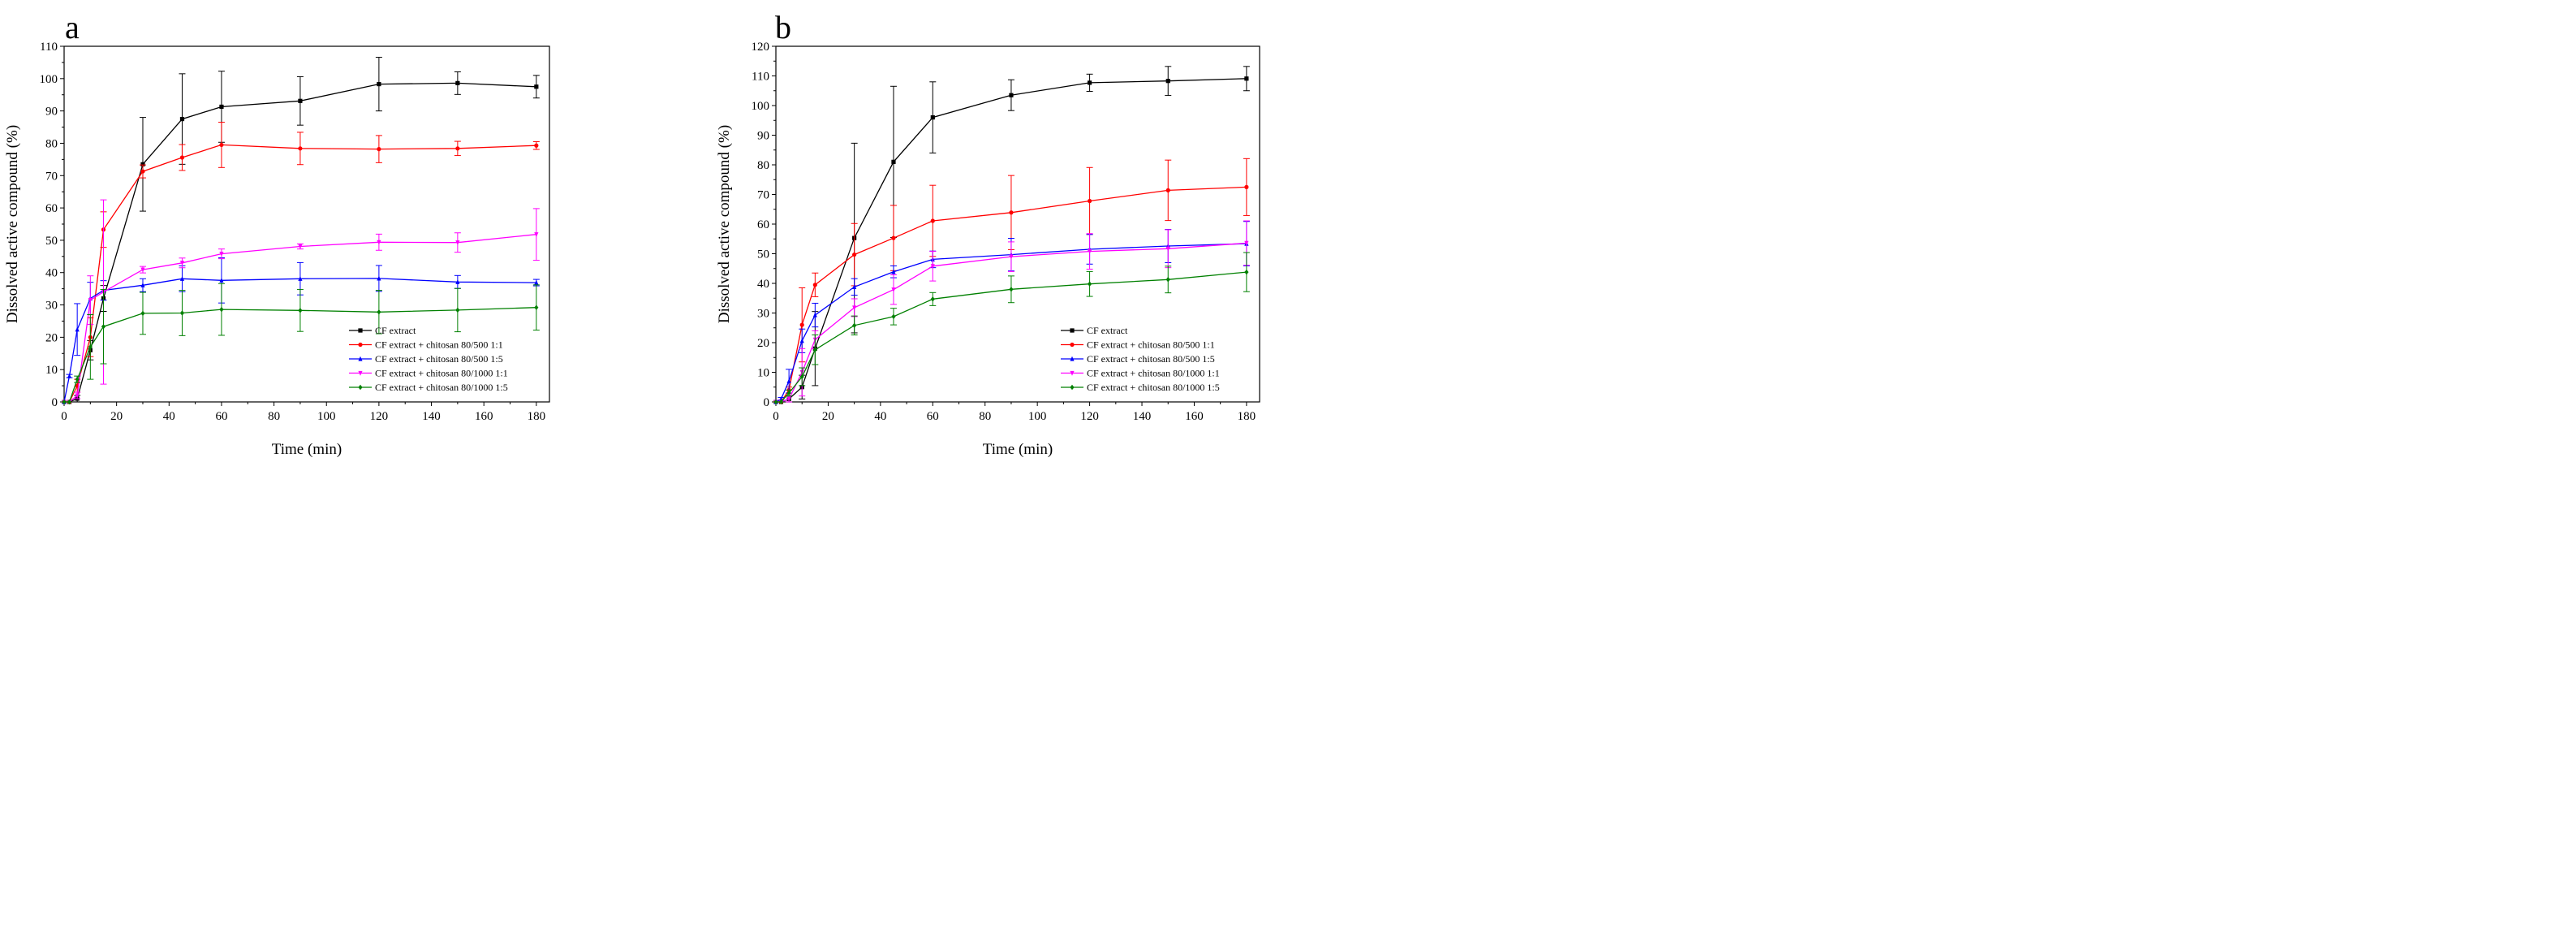 This screenshot has height=937, width=2576. Describe the element at coordinates (1089, 416) in the screenshot. I see `x-tick-label: 120` at that location.